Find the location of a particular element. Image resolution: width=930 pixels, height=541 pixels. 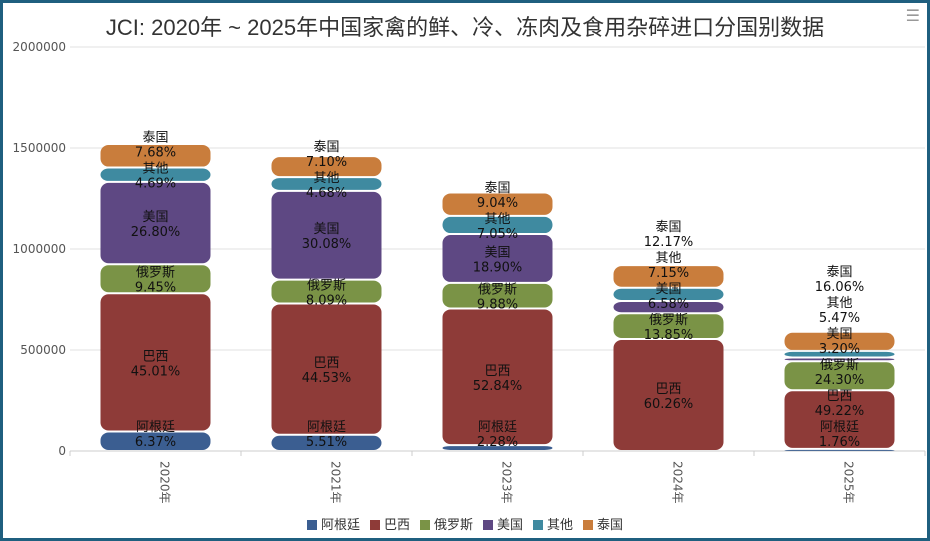

data-label-value: 52.84% is located at coordinates (498, 386).